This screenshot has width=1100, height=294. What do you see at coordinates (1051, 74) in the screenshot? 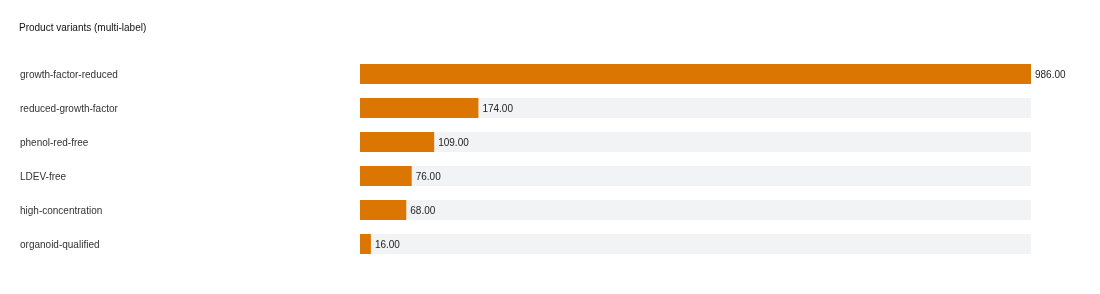
I see `data-label: 986.00` at bounding box center [1051, 74].